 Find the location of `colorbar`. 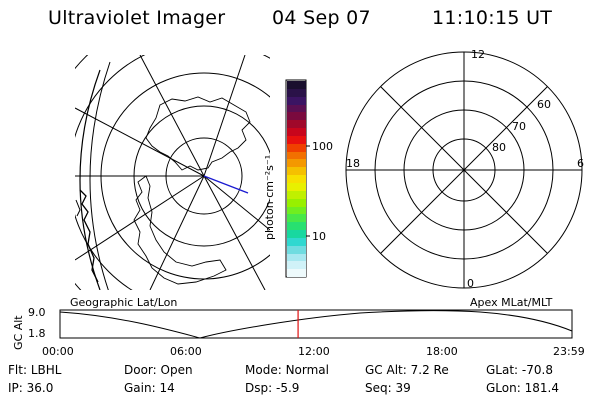

colorbar is located at coordinates (296, 179).